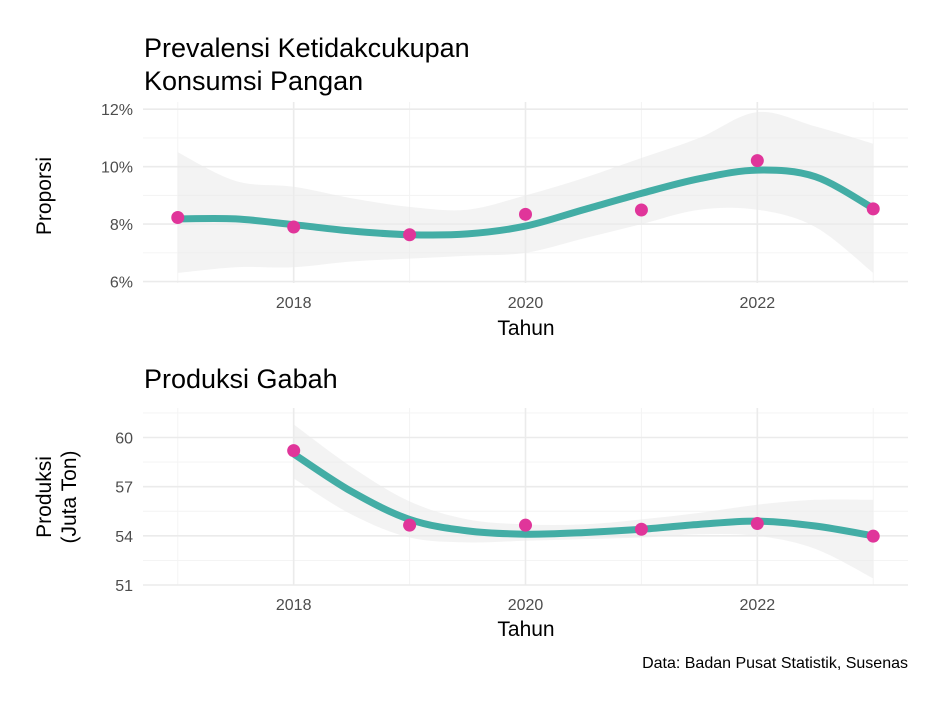  Describe the element at coordinates (117, 110) in the screenshot. I see `y-tick-label: 12%` at that location.